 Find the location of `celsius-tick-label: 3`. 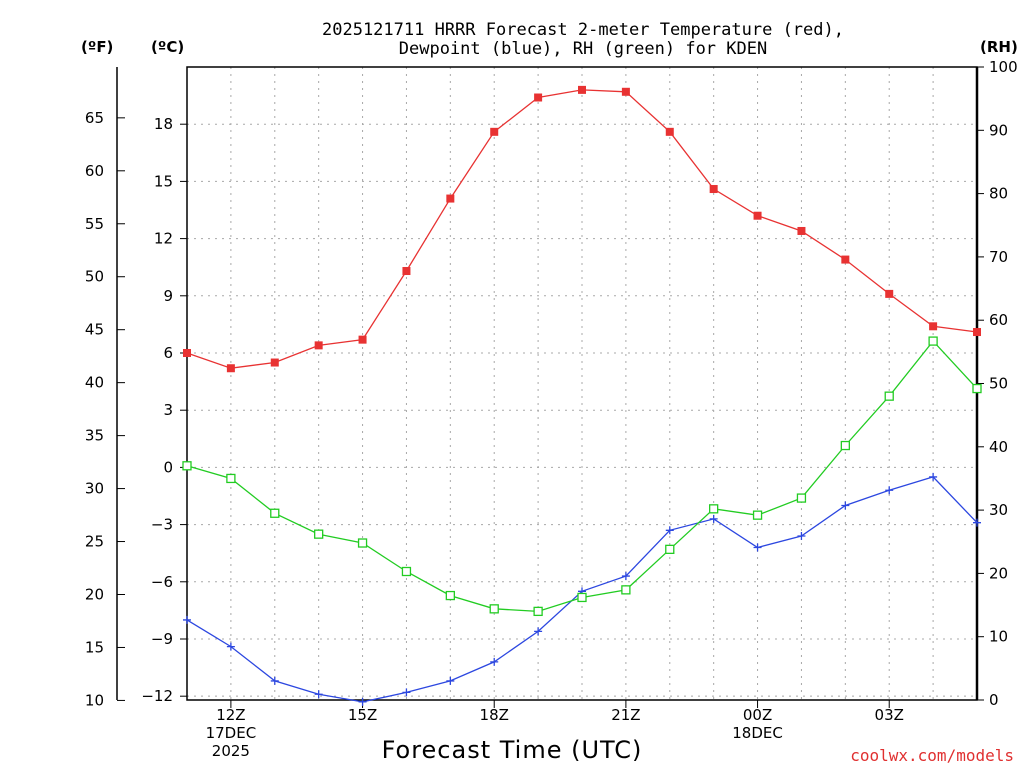

celsius-tick-label: 3 is located at coordinates (168, 410).